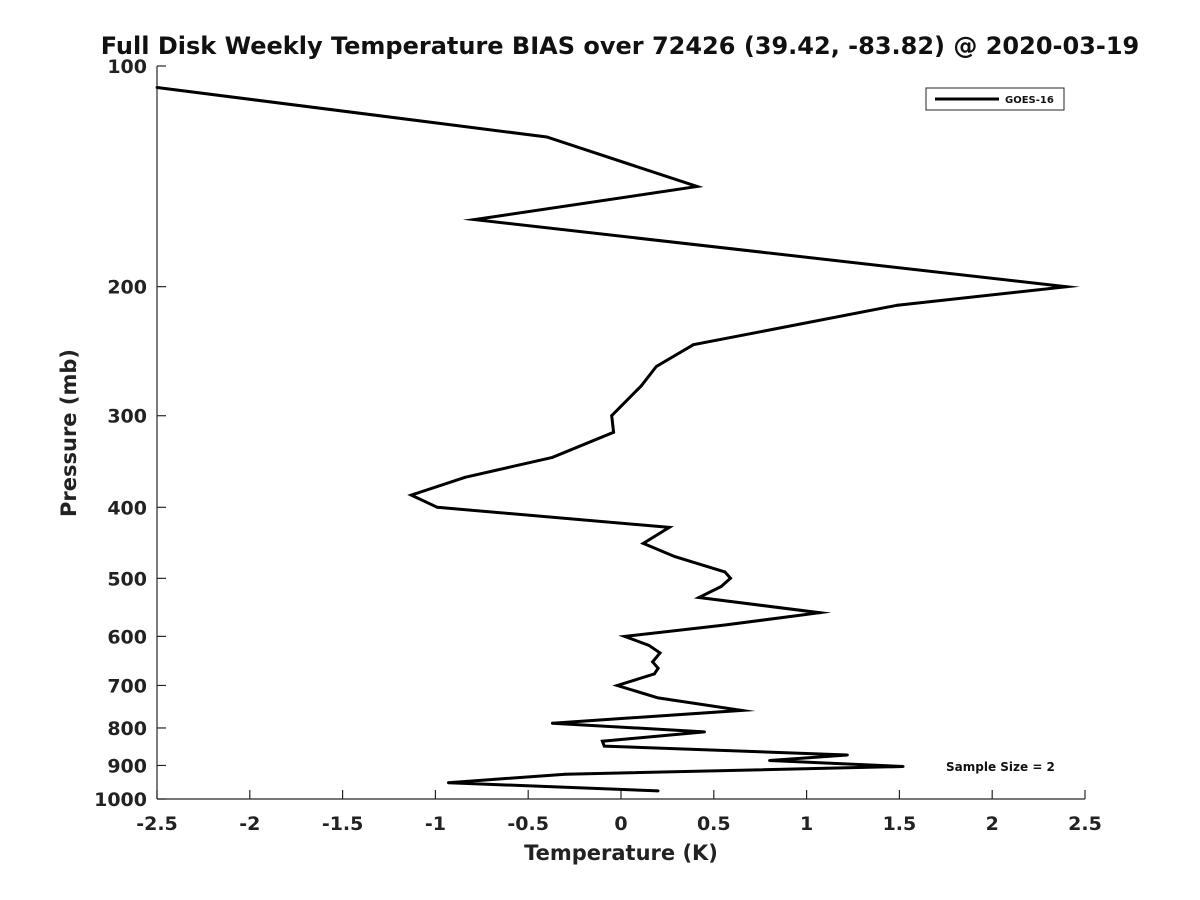 The width and height of the screenshot is (1200, 900). Describe the element at coordinates (992, 824) in the screenshot. I see `x-tick-label: 2` at that location.